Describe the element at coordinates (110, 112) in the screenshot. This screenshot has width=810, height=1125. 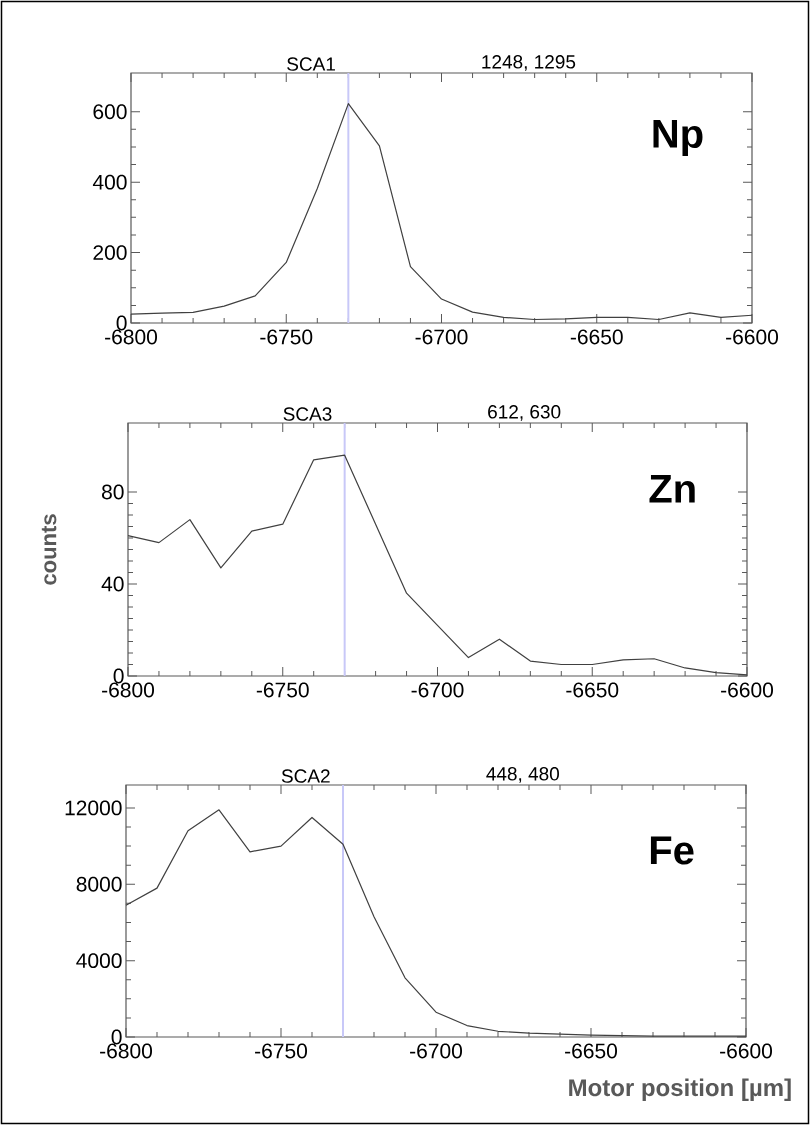
I see `y-tick-label: 600` at that location.